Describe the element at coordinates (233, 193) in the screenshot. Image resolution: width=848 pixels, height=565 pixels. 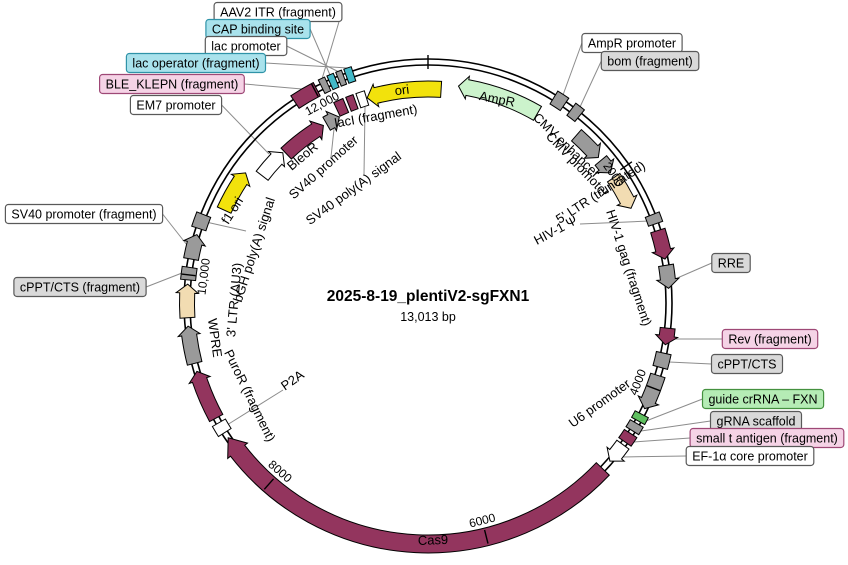
I see `feature-f1_ori` at that location.